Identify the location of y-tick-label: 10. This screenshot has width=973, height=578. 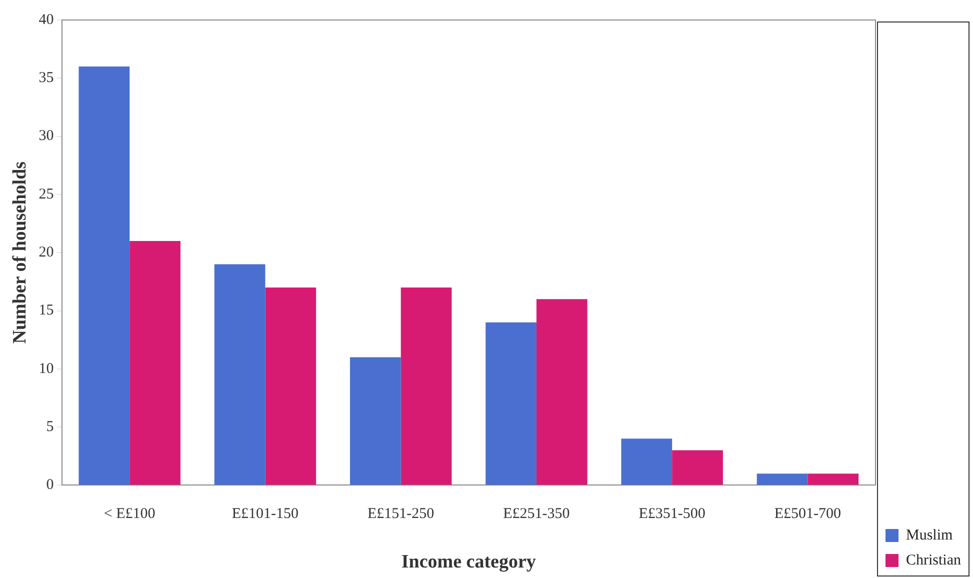
(46, 368).